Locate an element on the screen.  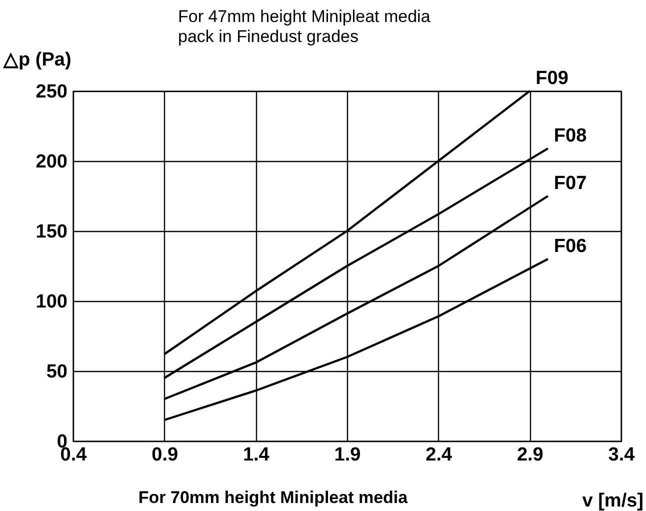
text: pack in Finedust grades is located at coordinates (268, 36).